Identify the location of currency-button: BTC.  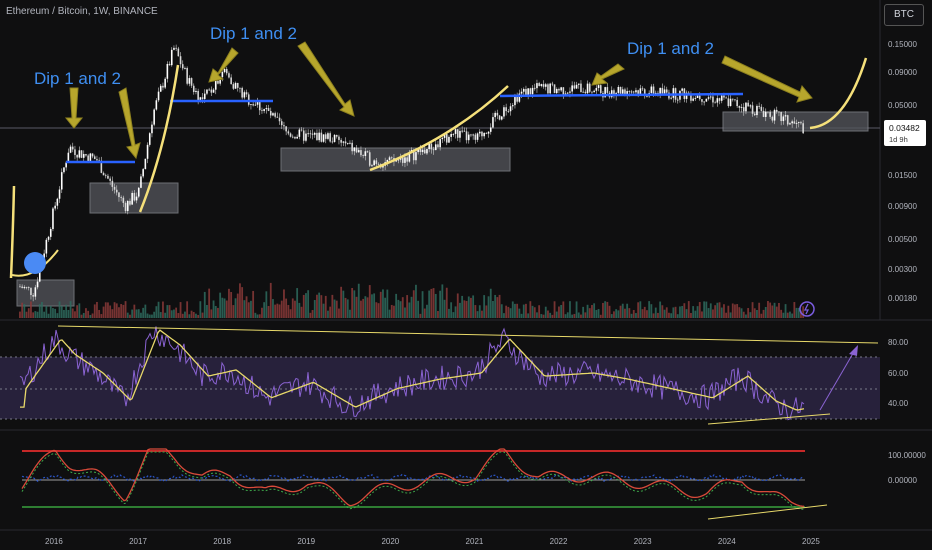
(904, 15).